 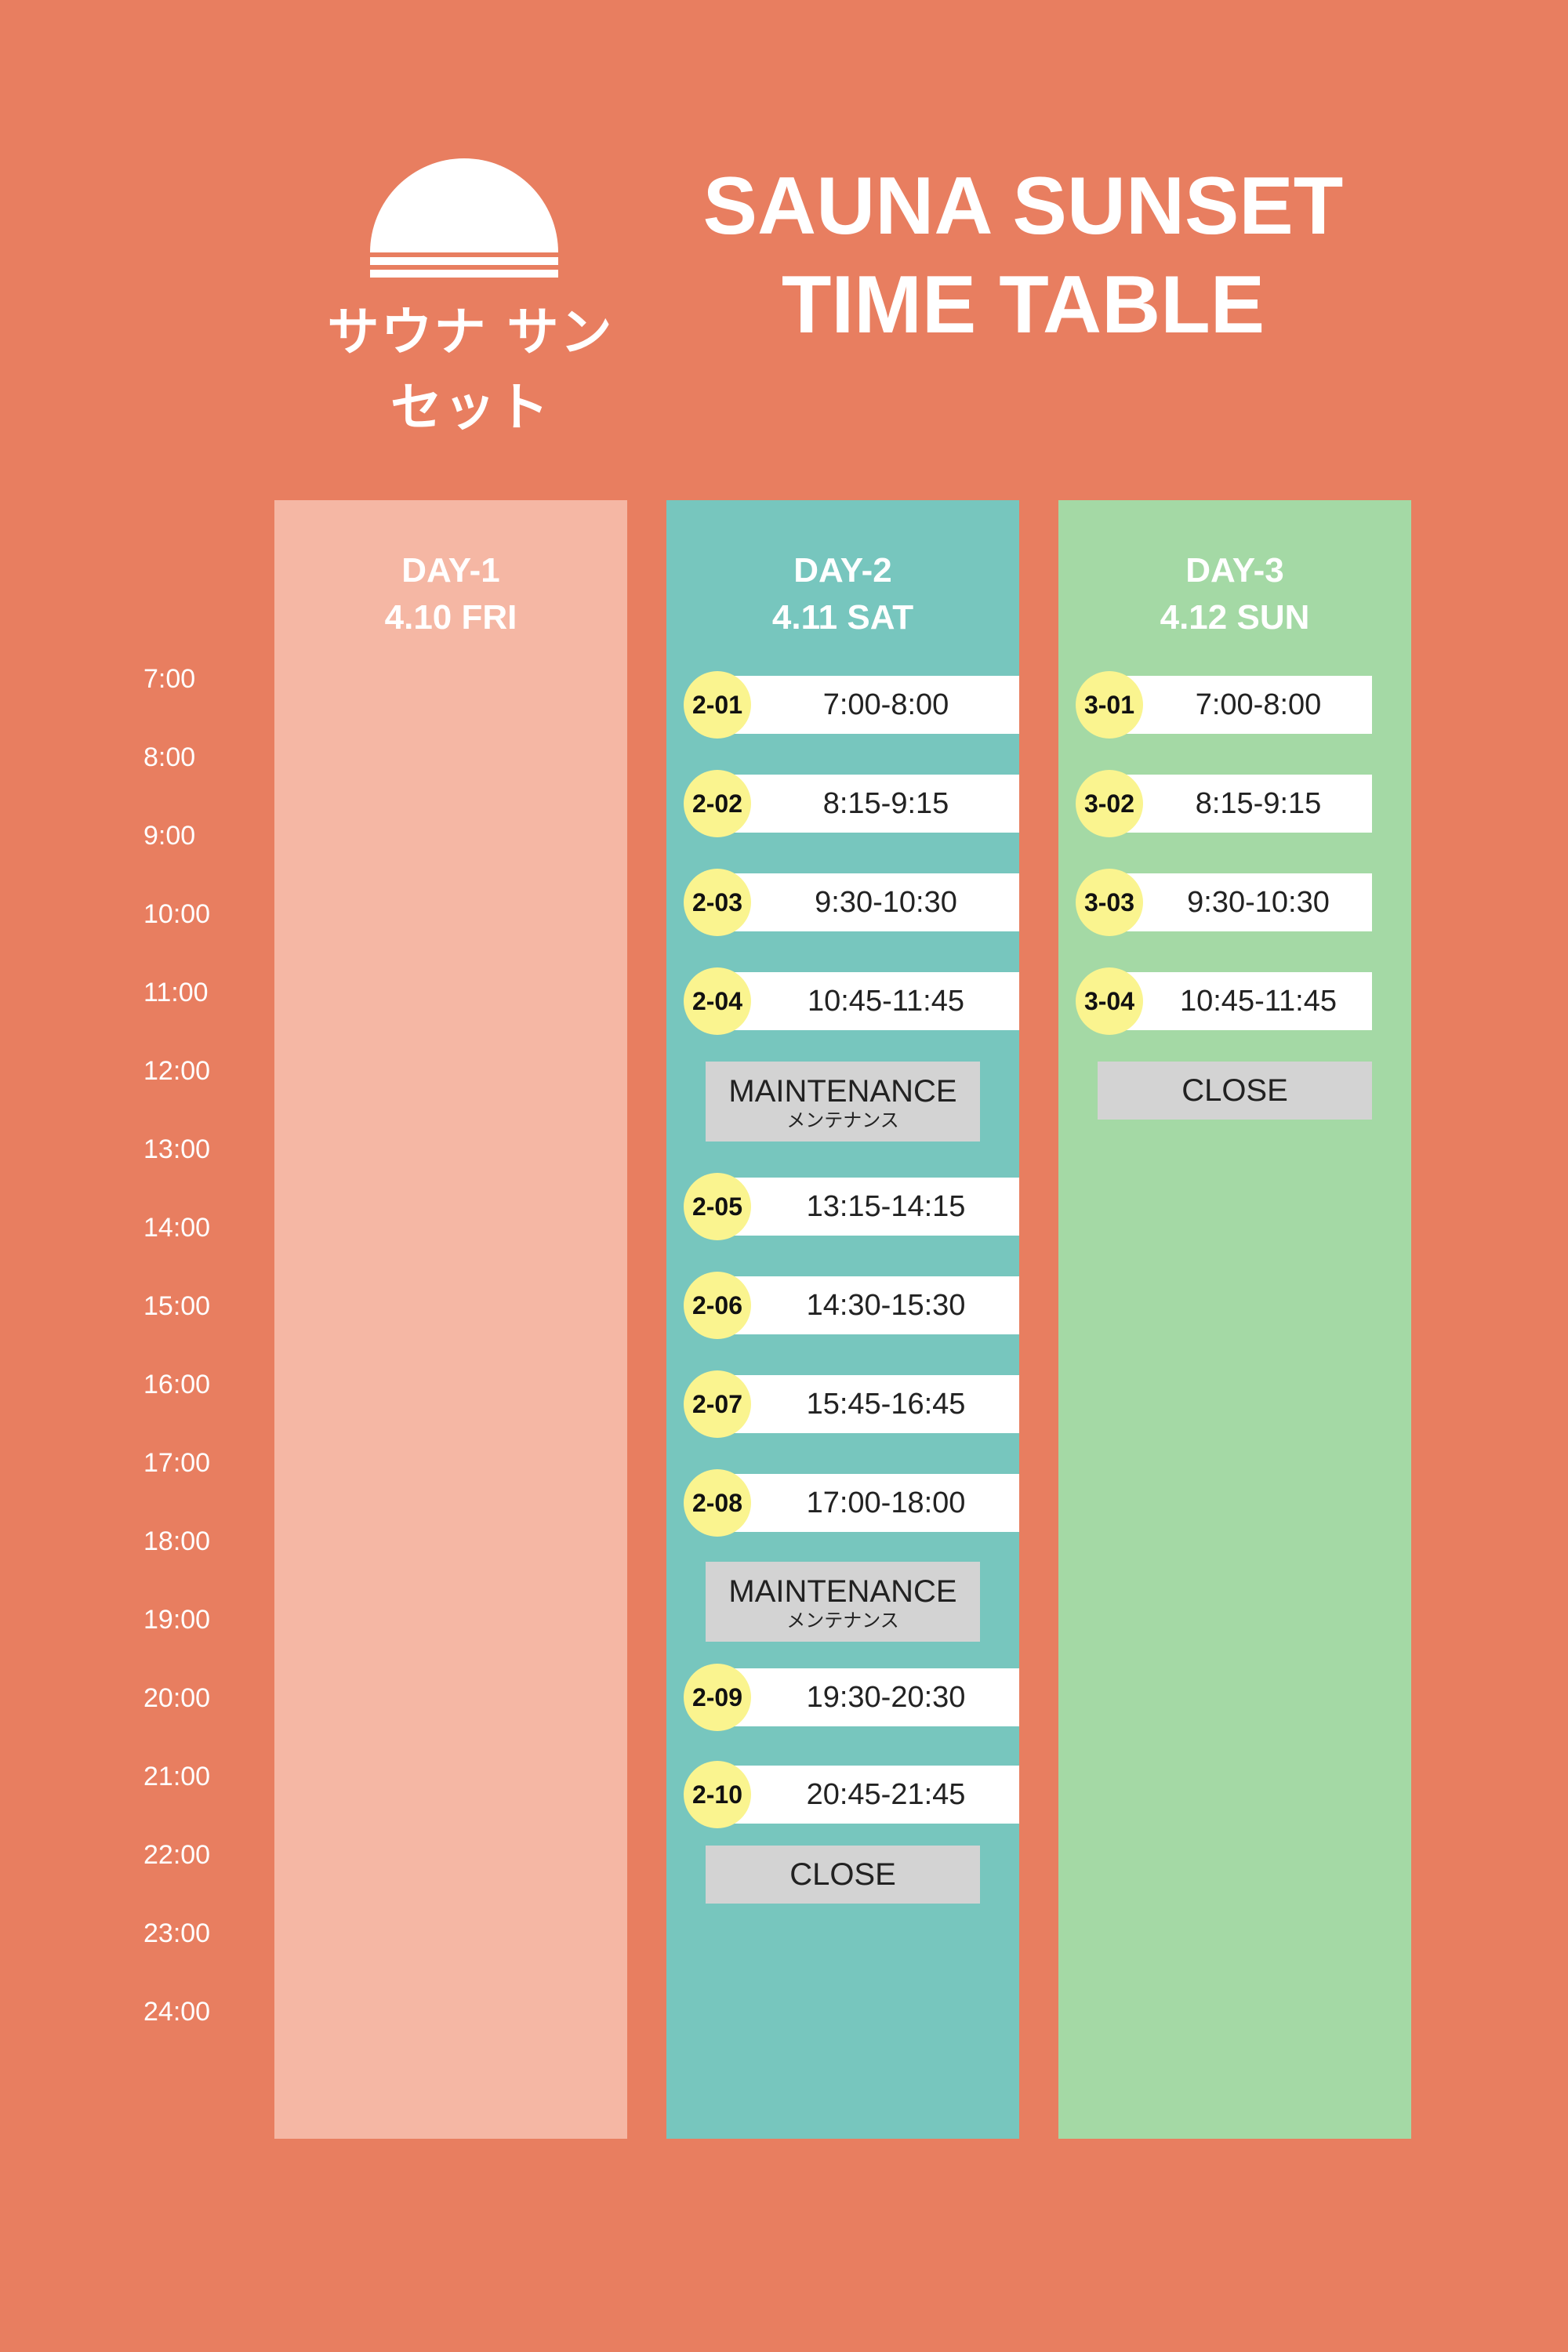 I want to click on time-label: 16:00, so click(x=177, y=1384).